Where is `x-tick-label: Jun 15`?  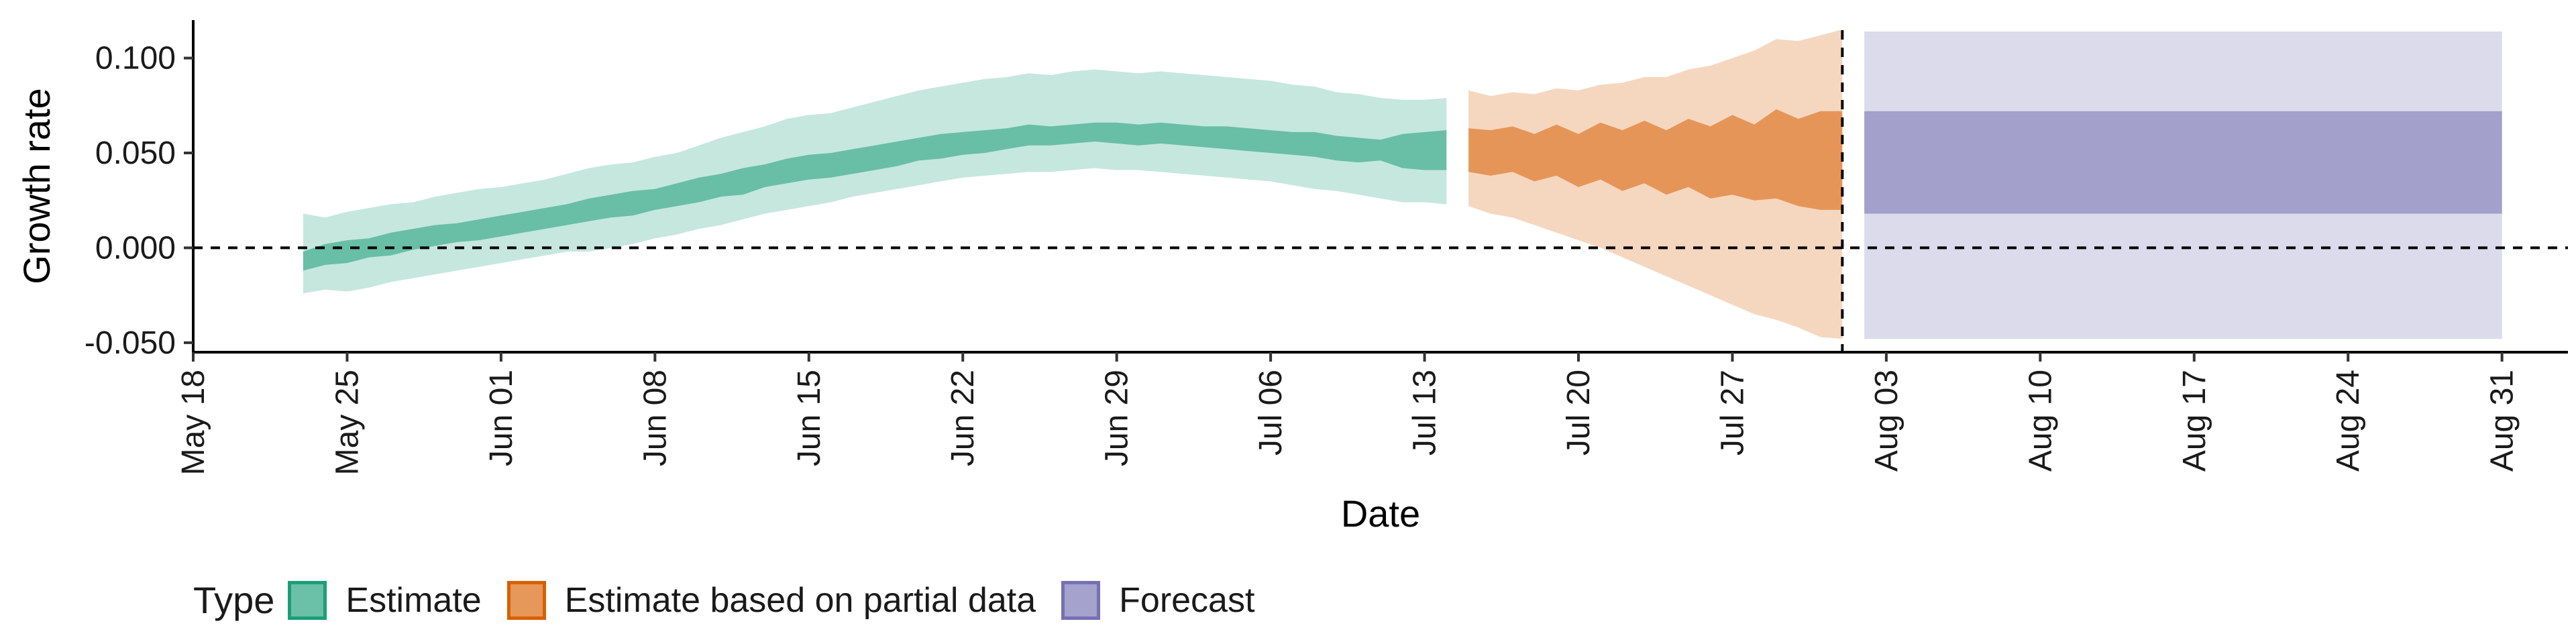 x-tick-label: Jun 15 is located at coordinates (809, 418).